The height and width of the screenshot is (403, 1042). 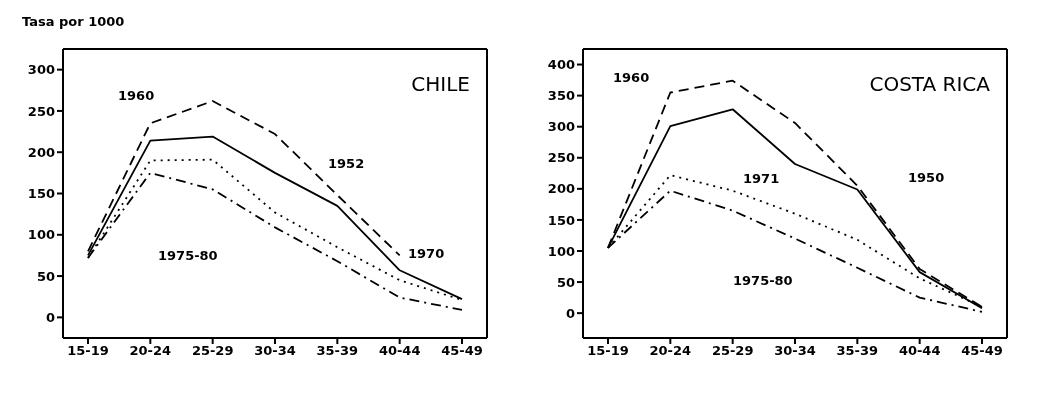 What do you see at coordinates (926, 177) in the screenshot?
I see `annotation: 1950` at bounding box center [926, 177].